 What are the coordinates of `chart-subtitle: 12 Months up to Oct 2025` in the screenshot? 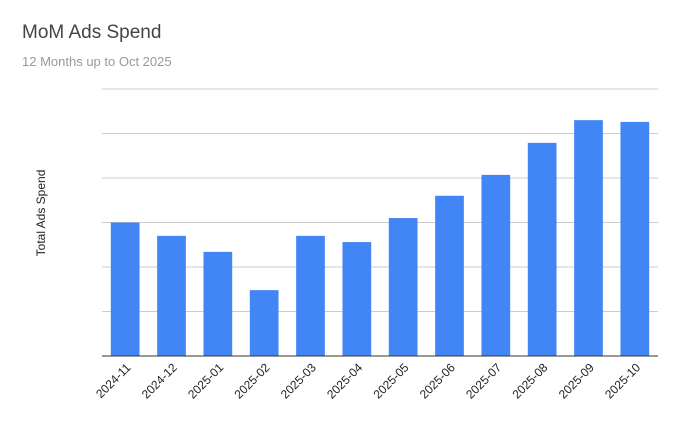 It's located at (97, 61).